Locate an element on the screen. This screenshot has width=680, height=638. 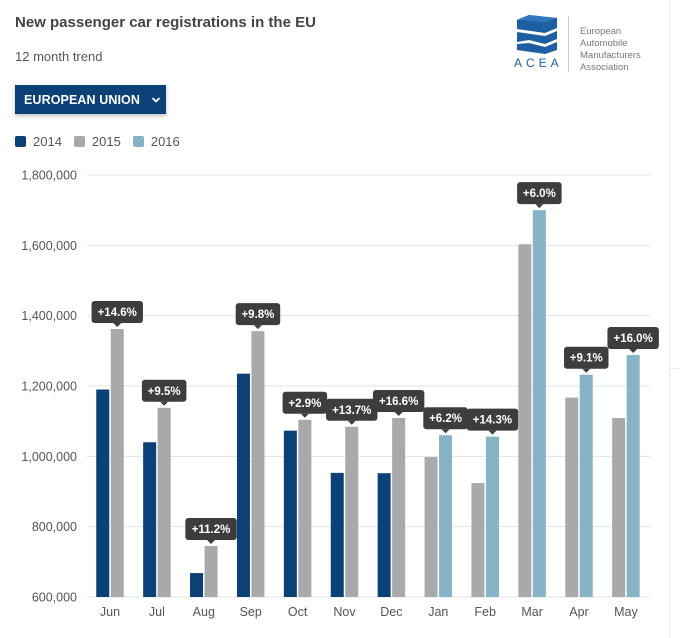
x-tick-label: Jun is located at coordinates (110, 612).